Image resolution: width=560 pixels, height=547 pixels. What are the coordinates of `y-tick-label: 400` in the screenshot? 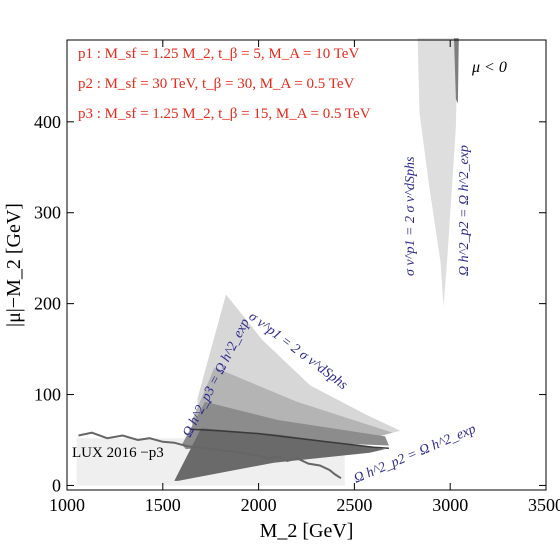 It's located at (47, 122).